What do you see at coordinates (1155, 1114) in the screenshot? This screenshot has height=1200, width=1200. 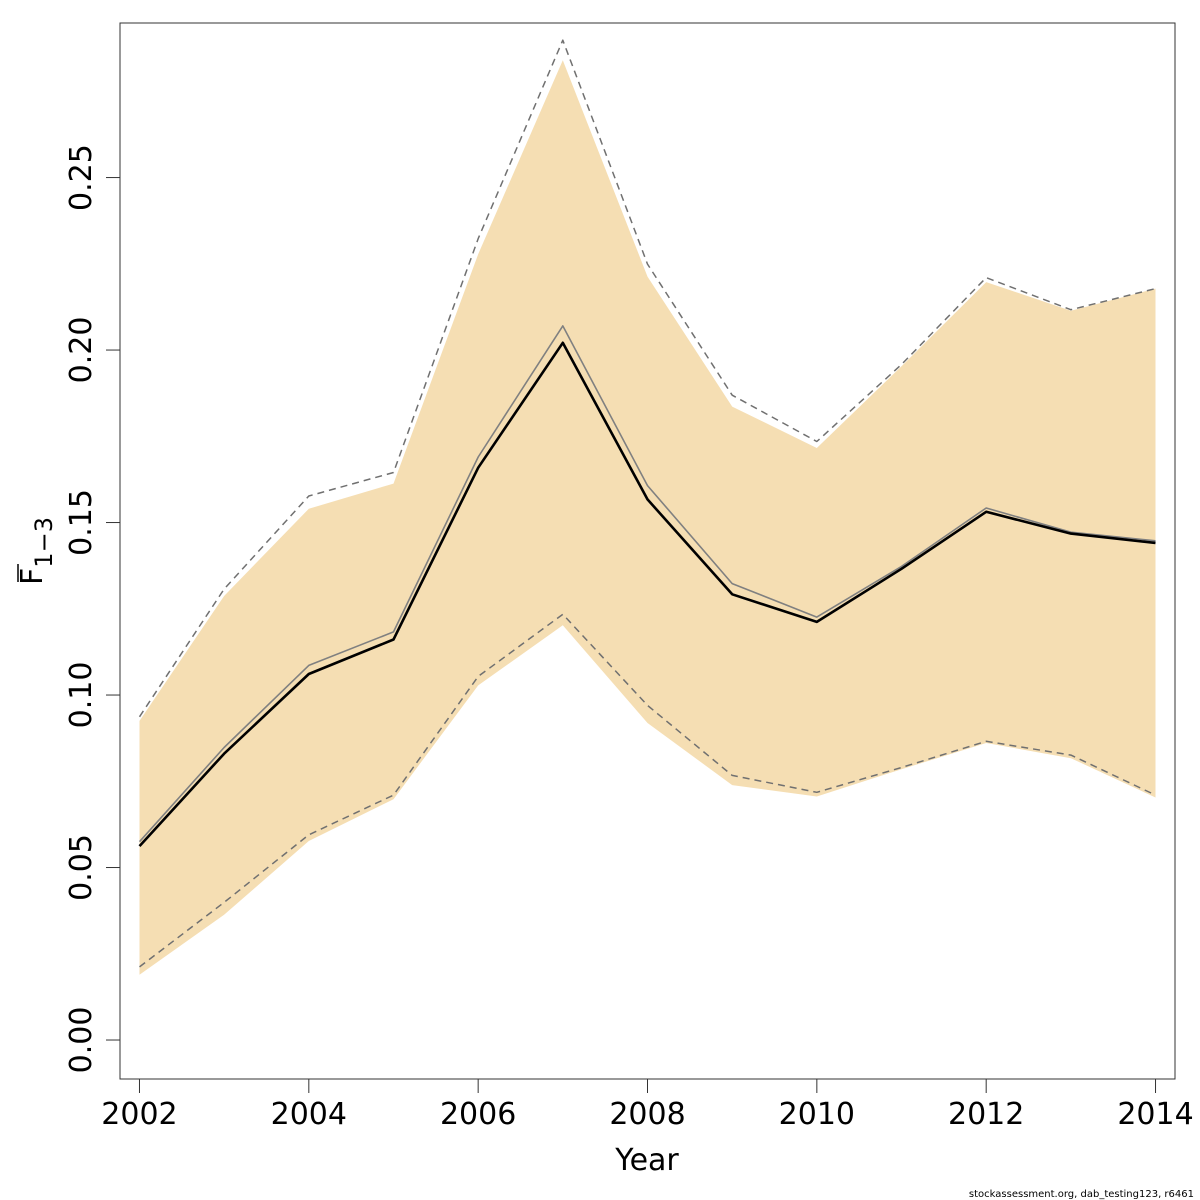 I see `x-tick-label: 2014` at bounding box center [1155, 1114].